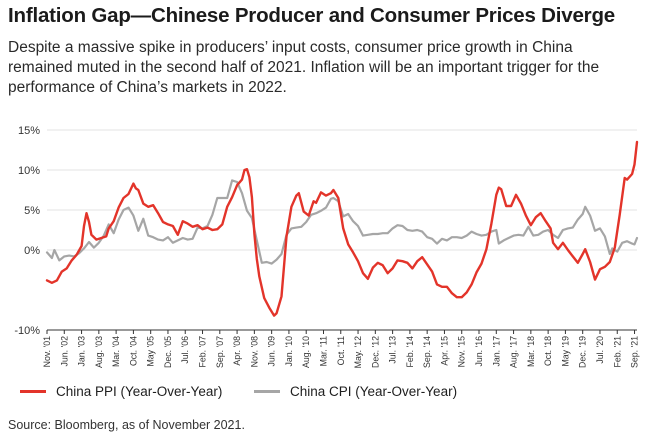  I want to click on x-tick-label: Oct. '18, so click(548, 351).